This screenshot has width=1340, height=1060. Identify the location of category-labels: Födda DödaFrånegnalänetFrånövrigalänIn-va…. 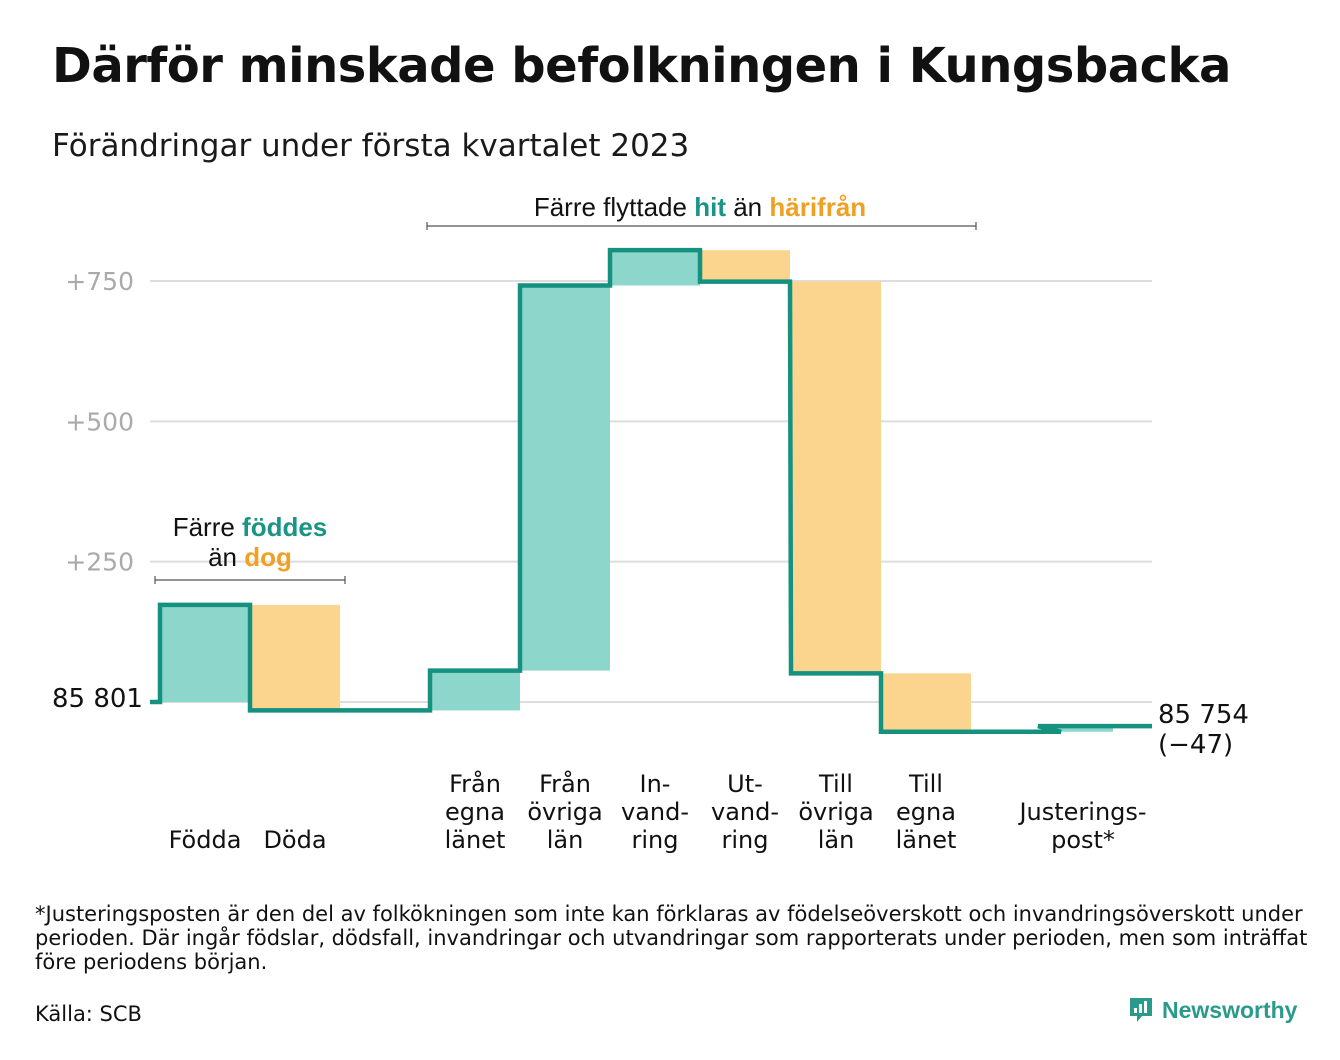
(658, 811).